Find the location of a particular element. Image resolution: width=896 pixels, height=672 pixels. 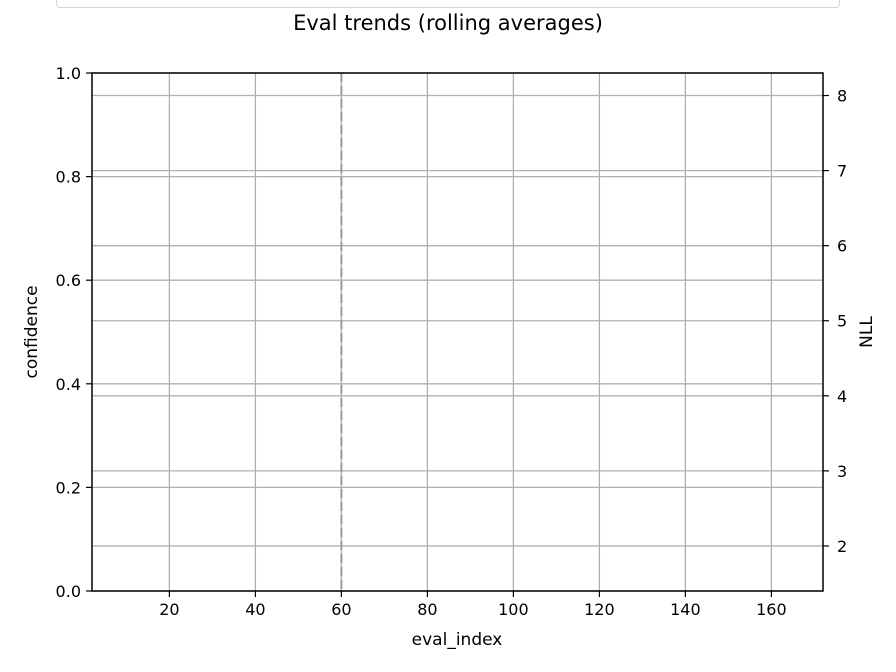

y2-tick-label: 6 is located at coordinates (842, 246).